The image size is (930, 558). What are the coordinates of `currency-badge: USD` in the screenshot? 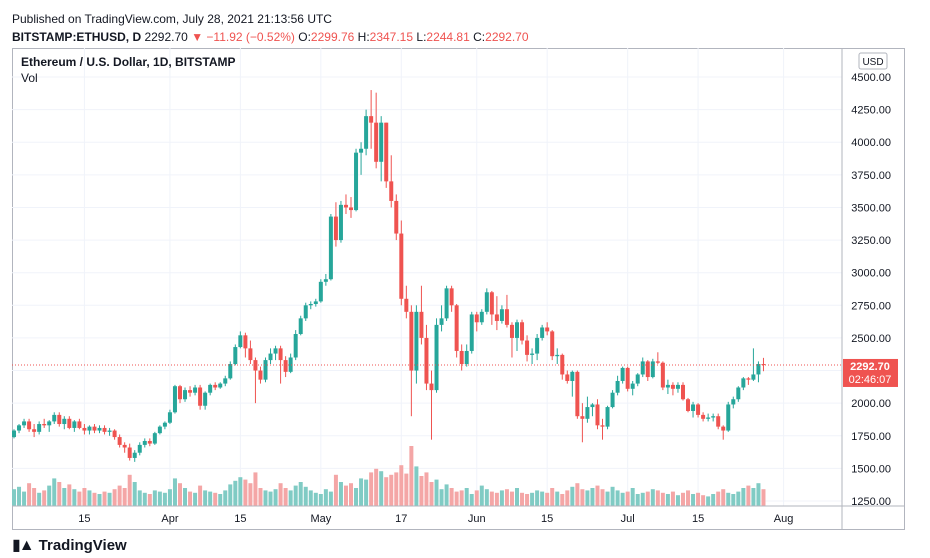 It's located at (872, 62).